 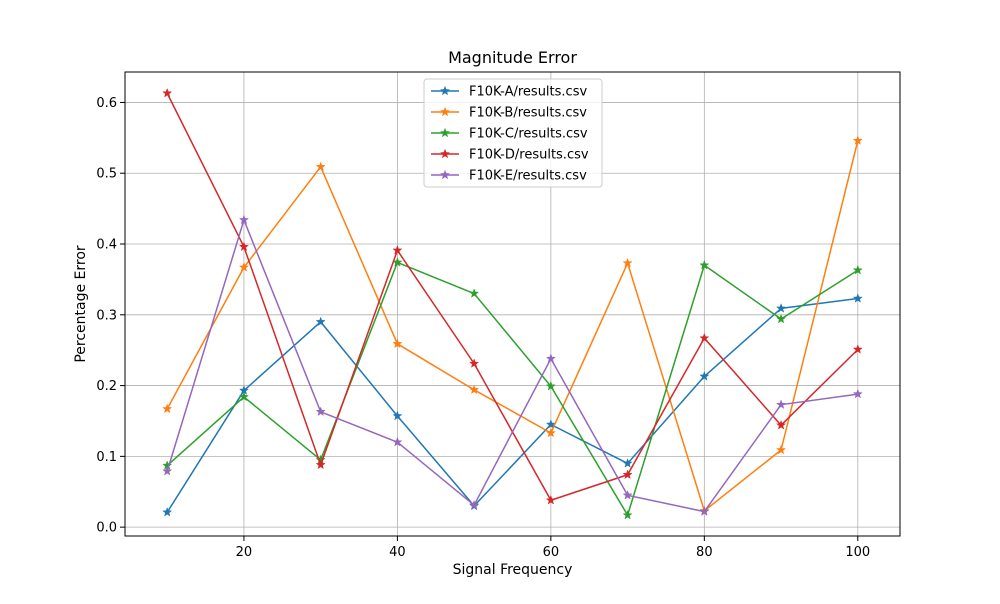 I want to click on y-tick-label: 0.5, so click(x=106, y=174).